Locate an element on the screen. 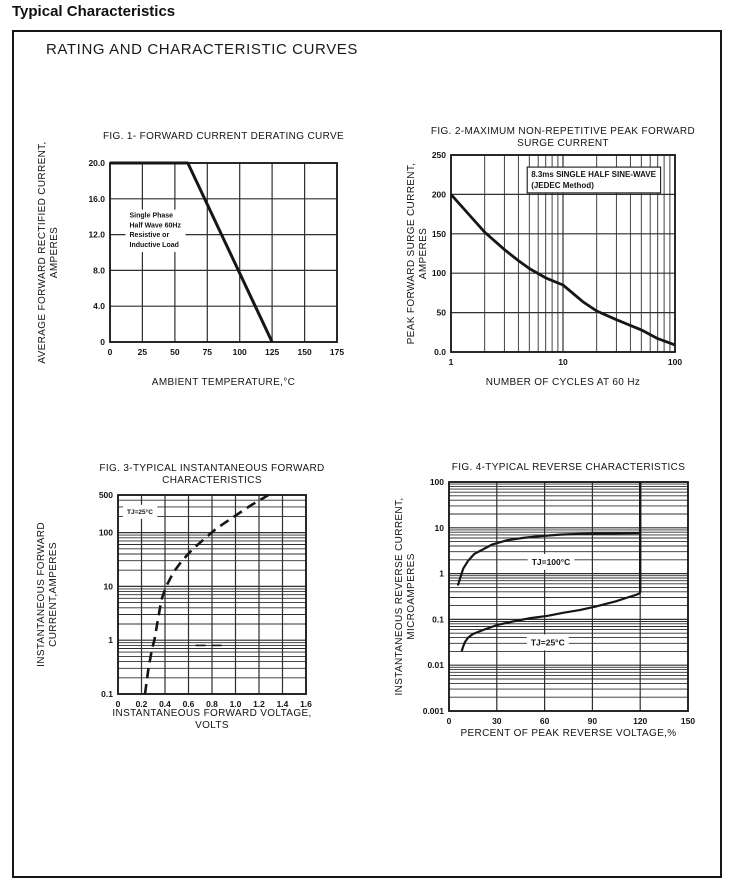 The image size is (734, 891). y-tick-label: 12.0 is located at coordinates (96, 235).